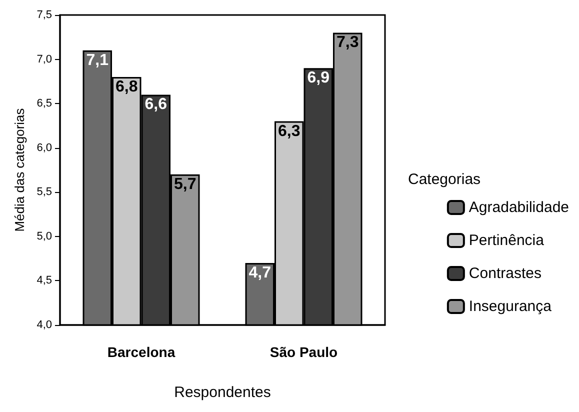 The image size is (579, 412). I want to click on x-axis-title: Respondentes, so click(222, 392).